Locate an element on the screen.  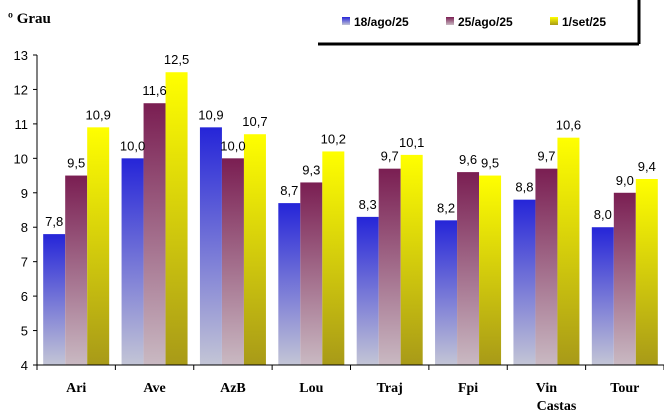
data-label-traj-18-ago-25: 8,3 is located at coordinates (368, 204).